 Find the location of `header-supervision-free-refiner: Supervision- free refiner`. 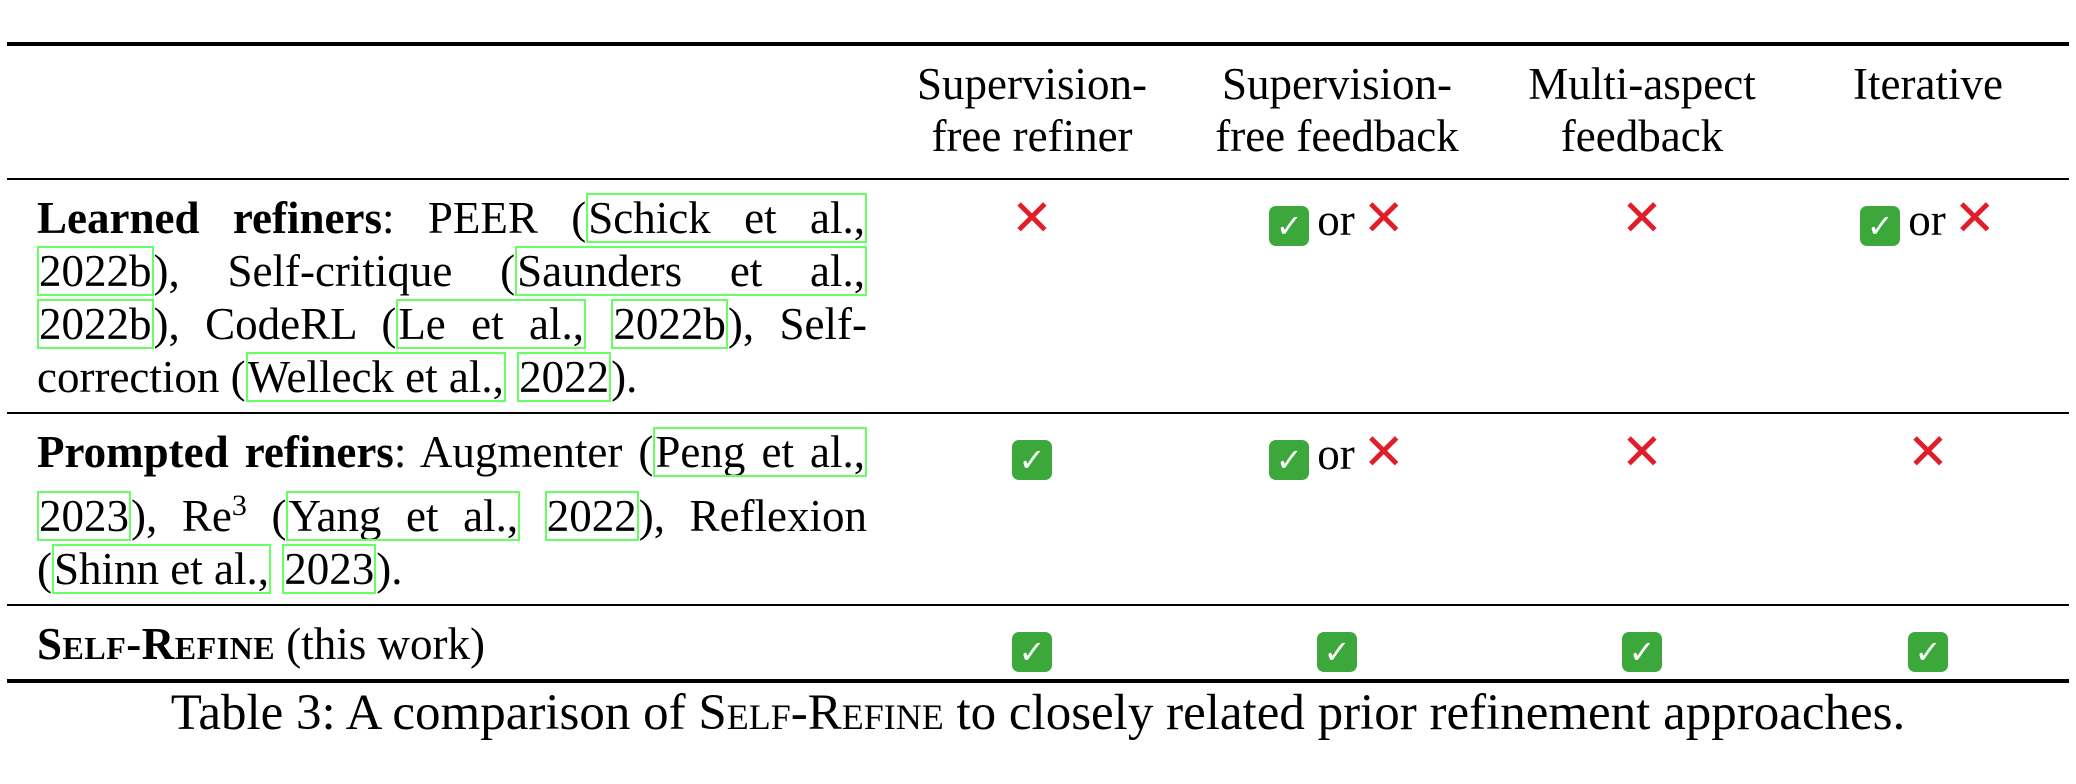

header-supervision-free-refiner: Supervision- free refiner is located at coordinates (1032, 110).